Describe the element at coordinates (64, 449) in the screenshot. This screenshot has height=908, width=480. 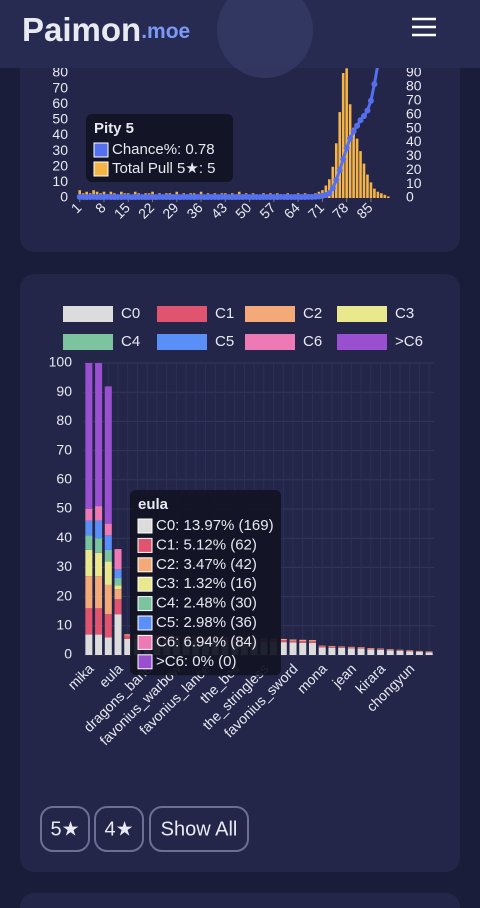
I see `y-tick-label: 70` at that location.